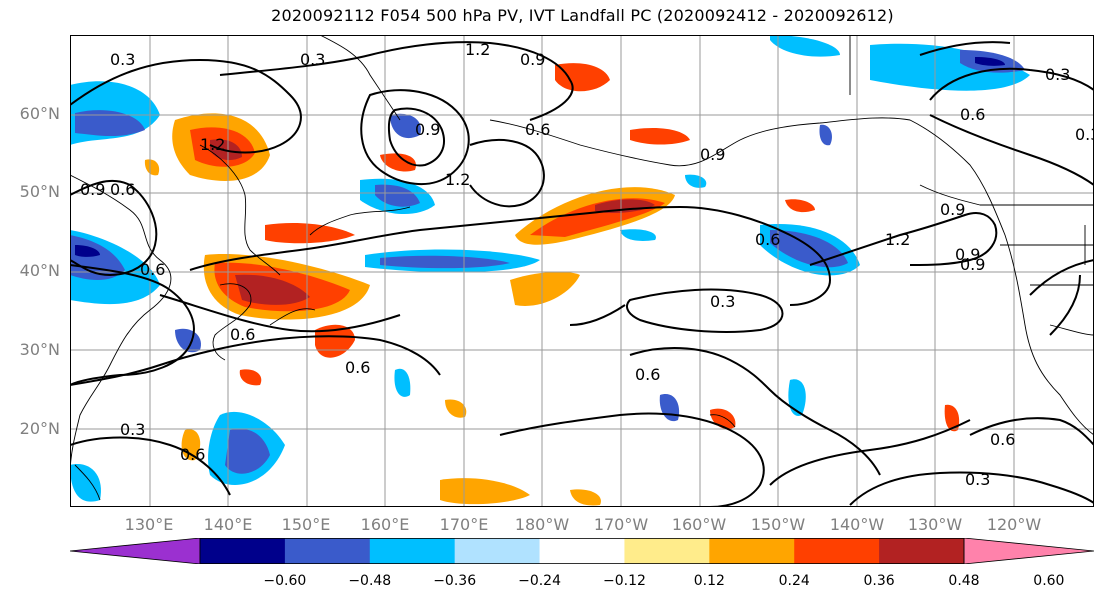  Describe the element at coordinates (857, 524) in the screenshot. I see `lon-label-140w: 140°W` at that location.